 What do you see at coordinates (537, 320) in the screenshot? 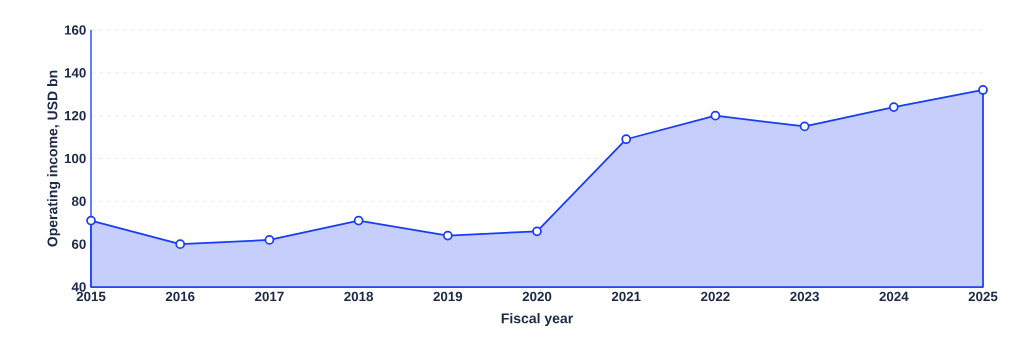
I see `x-axis-title: Fiscal year` at bounding box center [537, 320].